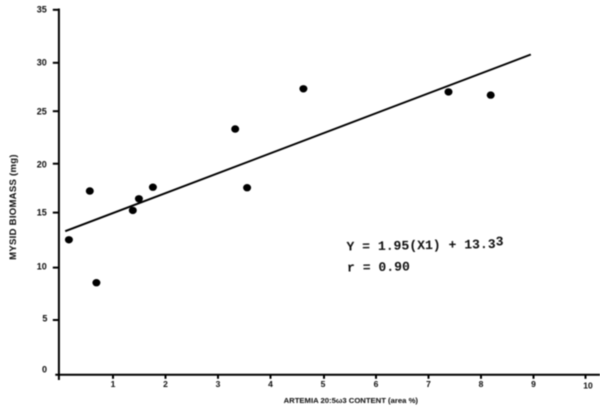 This screenshot has height=410, width=600. I want to click on svg-text: 25, so click(42, 112).